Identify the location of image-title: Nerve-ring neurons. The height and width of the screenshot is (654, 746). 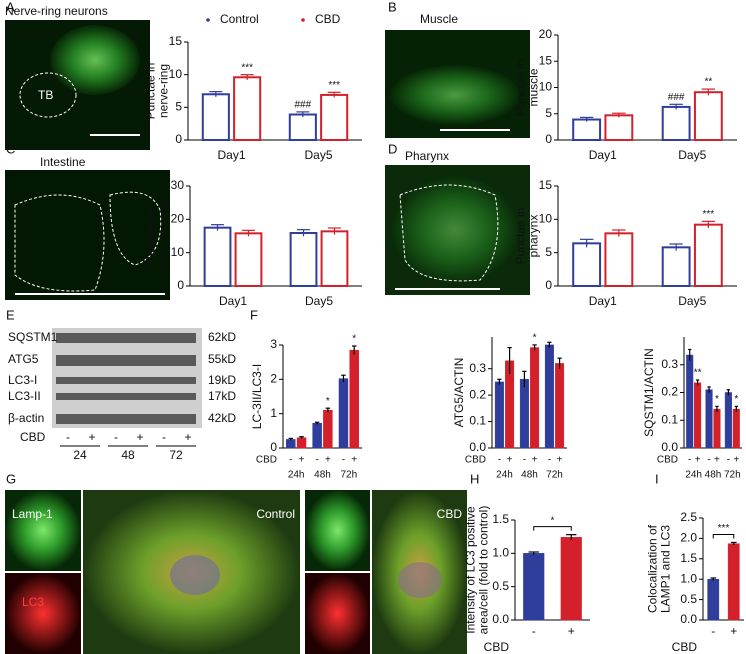
(56, 11).